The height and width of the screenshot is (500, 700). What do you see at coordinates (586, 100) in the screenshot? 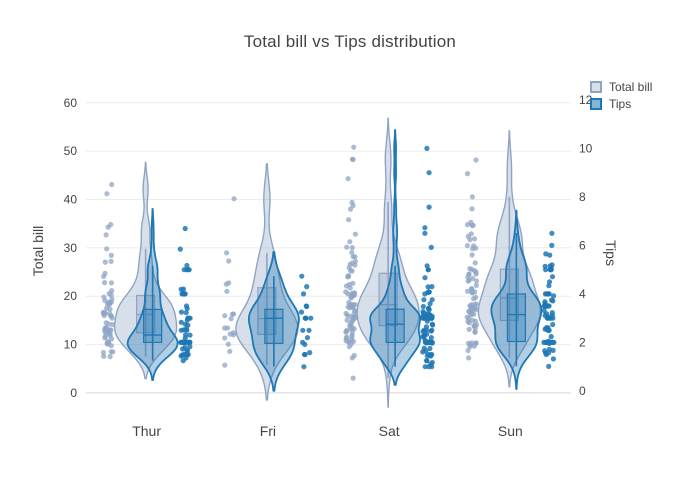
I see `right-tick-label: 12` at bounding box center [586, 100].